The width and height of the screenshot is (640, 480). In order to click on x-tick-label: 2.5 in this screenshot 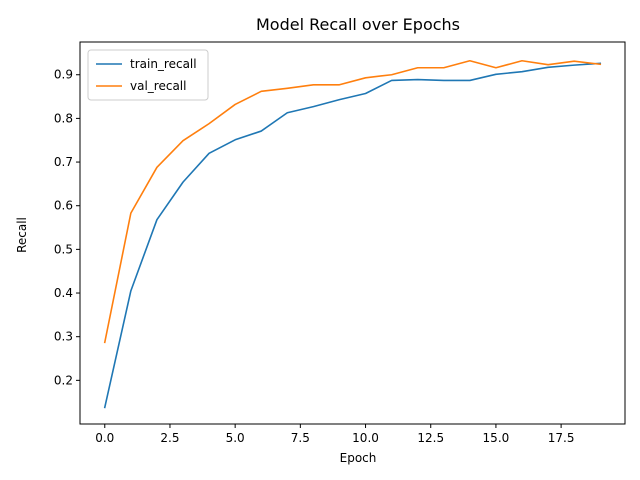, I will do `click(169, 438)`.